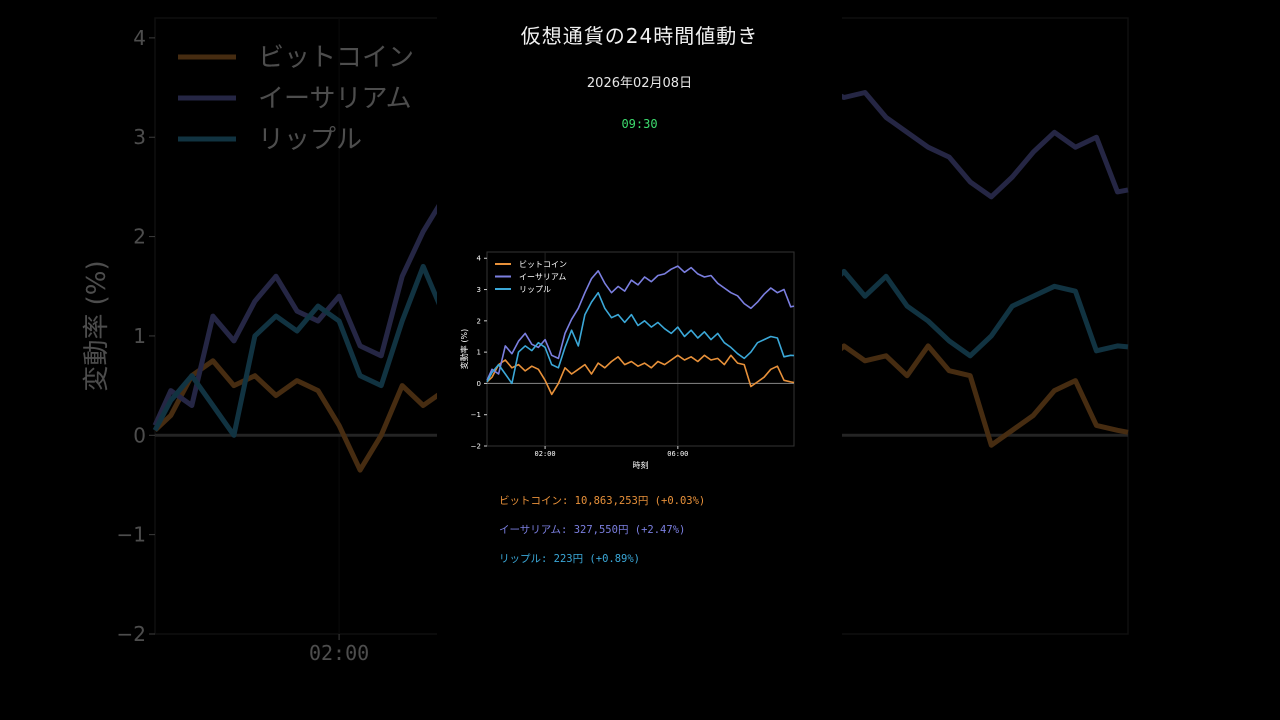 The image size is (1280, 720). Describe the element at coordinates (476, 415) in the screenshot. I see `y-tick-label: −1` at that location.